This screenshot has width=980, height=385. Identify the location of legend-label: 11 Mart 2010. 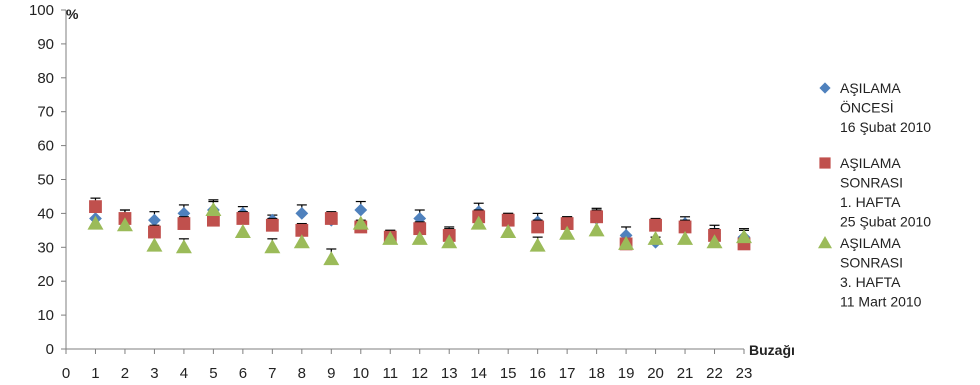
(881, 302).